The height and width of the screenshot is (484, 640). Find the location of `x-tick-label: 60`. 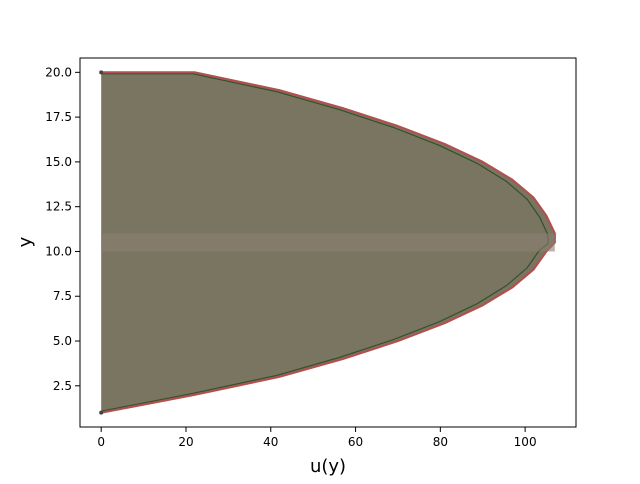

x-tick-label: 60 is located at coordinates (355, 442).